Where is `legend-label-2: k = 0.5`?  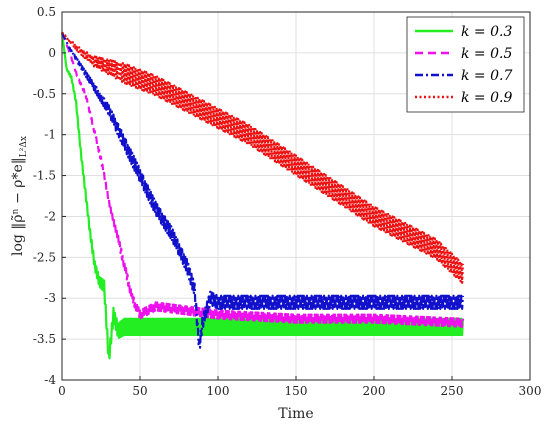 legend-label-2: k = 0.5 is located at coordinates (486, 54).